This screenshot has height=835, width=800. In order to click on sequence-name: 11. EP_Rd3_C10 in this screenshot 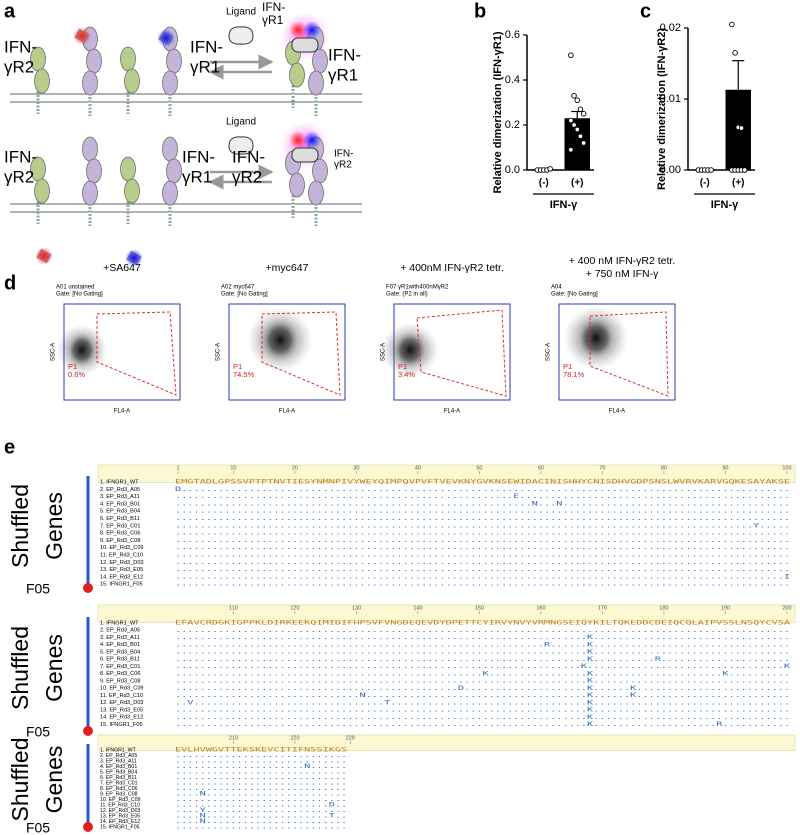, I will do `click(120, 805)`.